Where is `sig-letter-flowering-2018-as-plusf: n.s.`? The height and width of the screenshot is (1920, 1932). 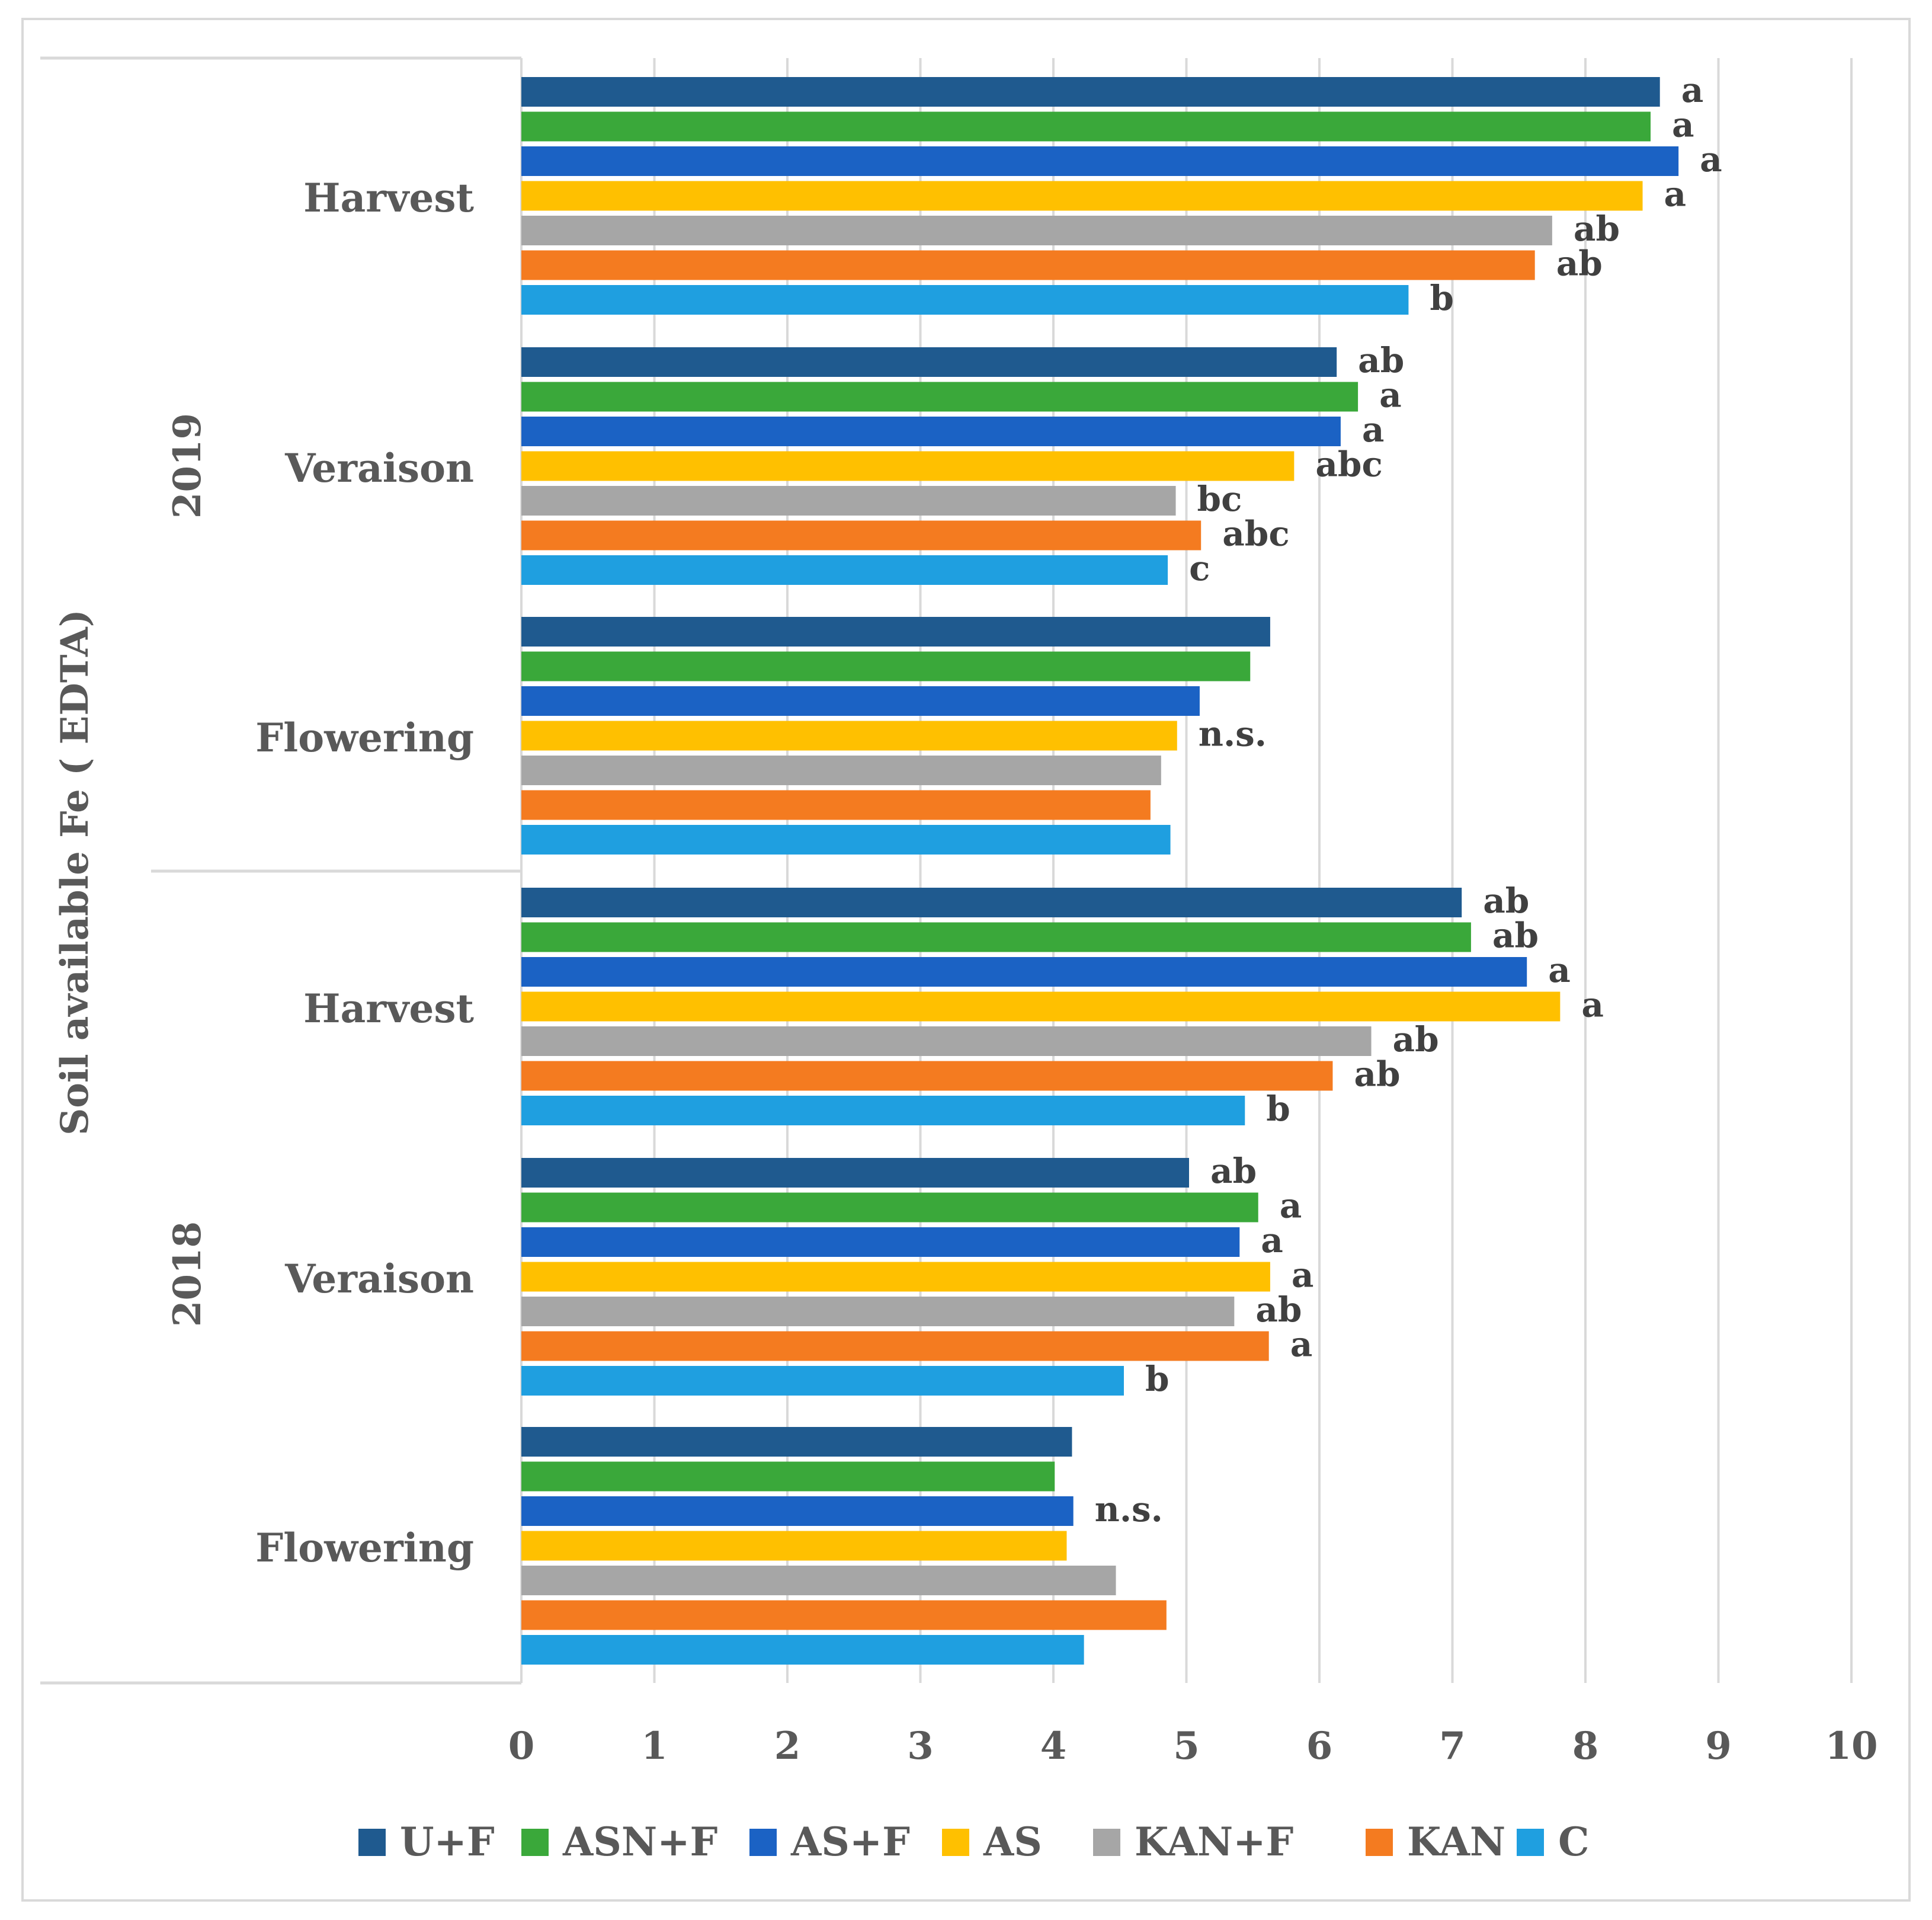
sig-letter-flowering-2018-as-plusf: n.s. is located at coordinates (1129, 1509).